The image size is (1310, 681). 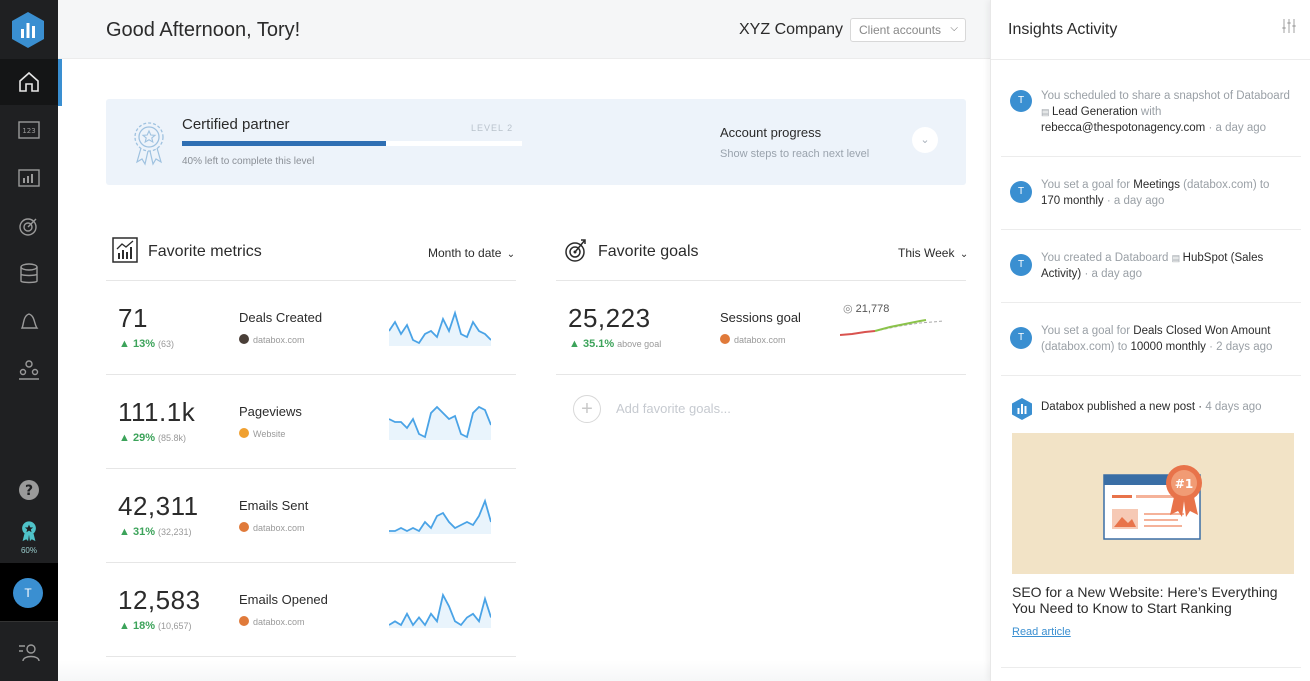 I want to click on metric-change: ▲ 18% (10,657), so click(x=155, y=626).